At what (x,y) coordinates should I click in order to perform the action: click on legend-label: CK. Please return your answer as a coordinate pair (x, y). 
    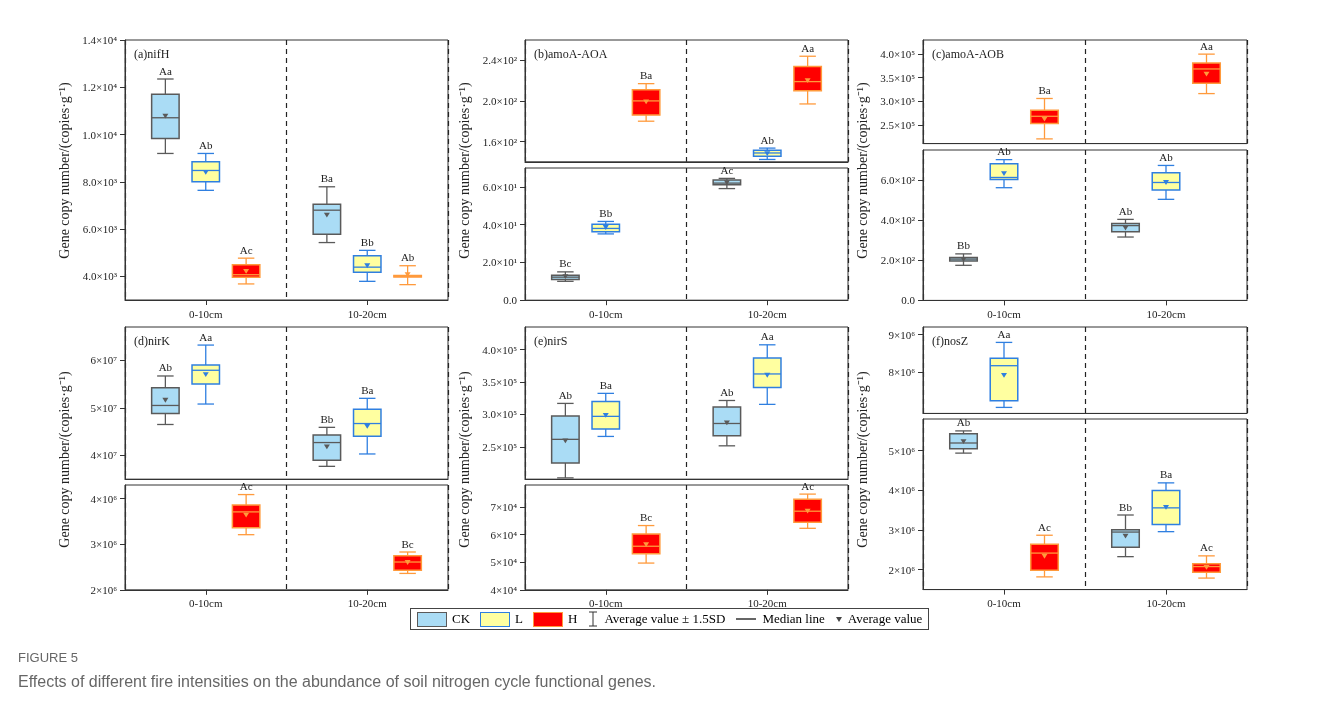
    Looking at the image, I should click on (461, 619).